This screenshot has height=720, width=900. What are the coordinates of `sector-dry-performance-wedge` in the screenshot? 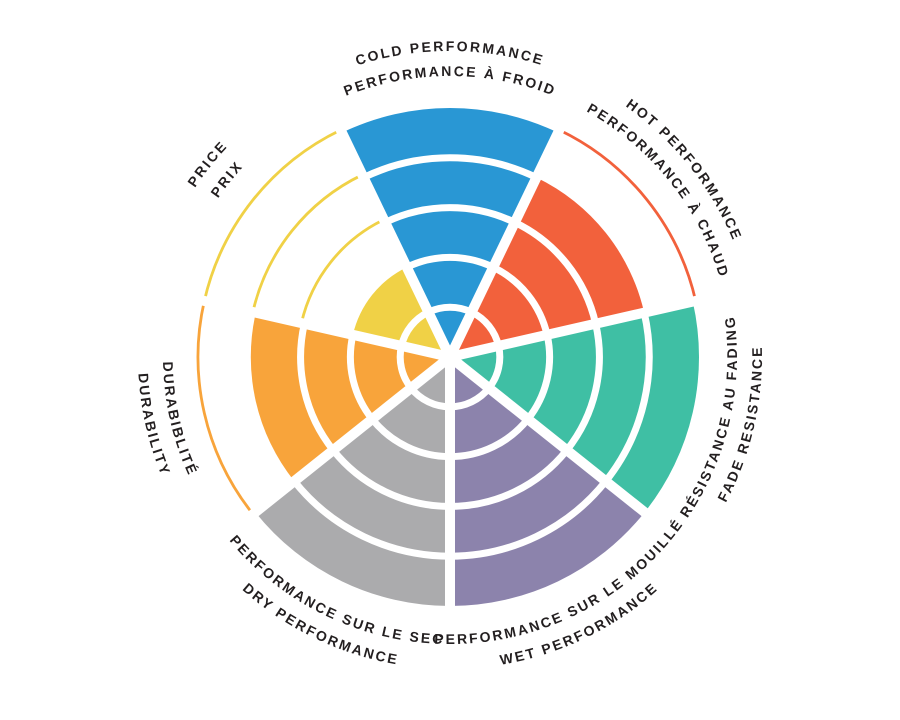 It's located at (352, 481).